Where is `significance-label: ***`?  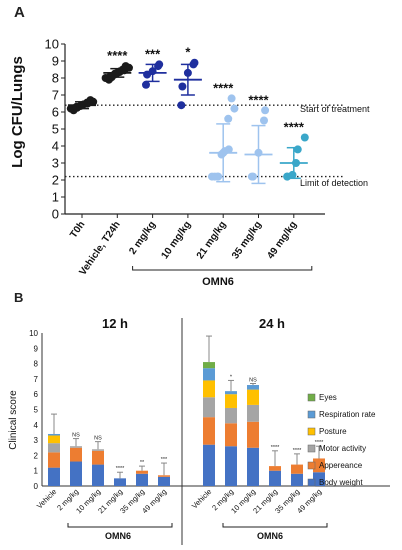
significance-label: *** is located at coordinates (153, 53).